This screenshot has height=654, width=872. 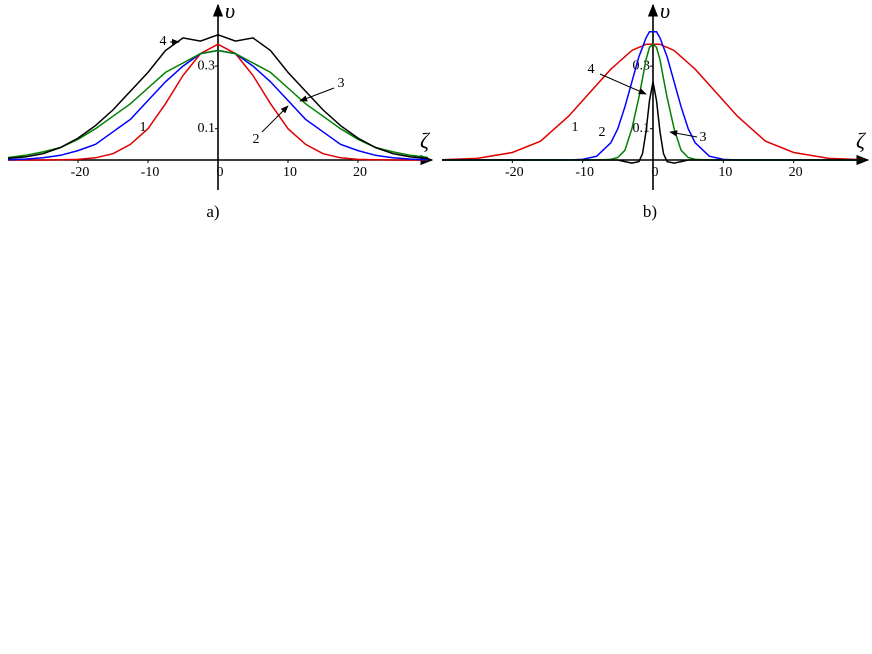 I want to click on caption: a), so click(x=212, y=211).